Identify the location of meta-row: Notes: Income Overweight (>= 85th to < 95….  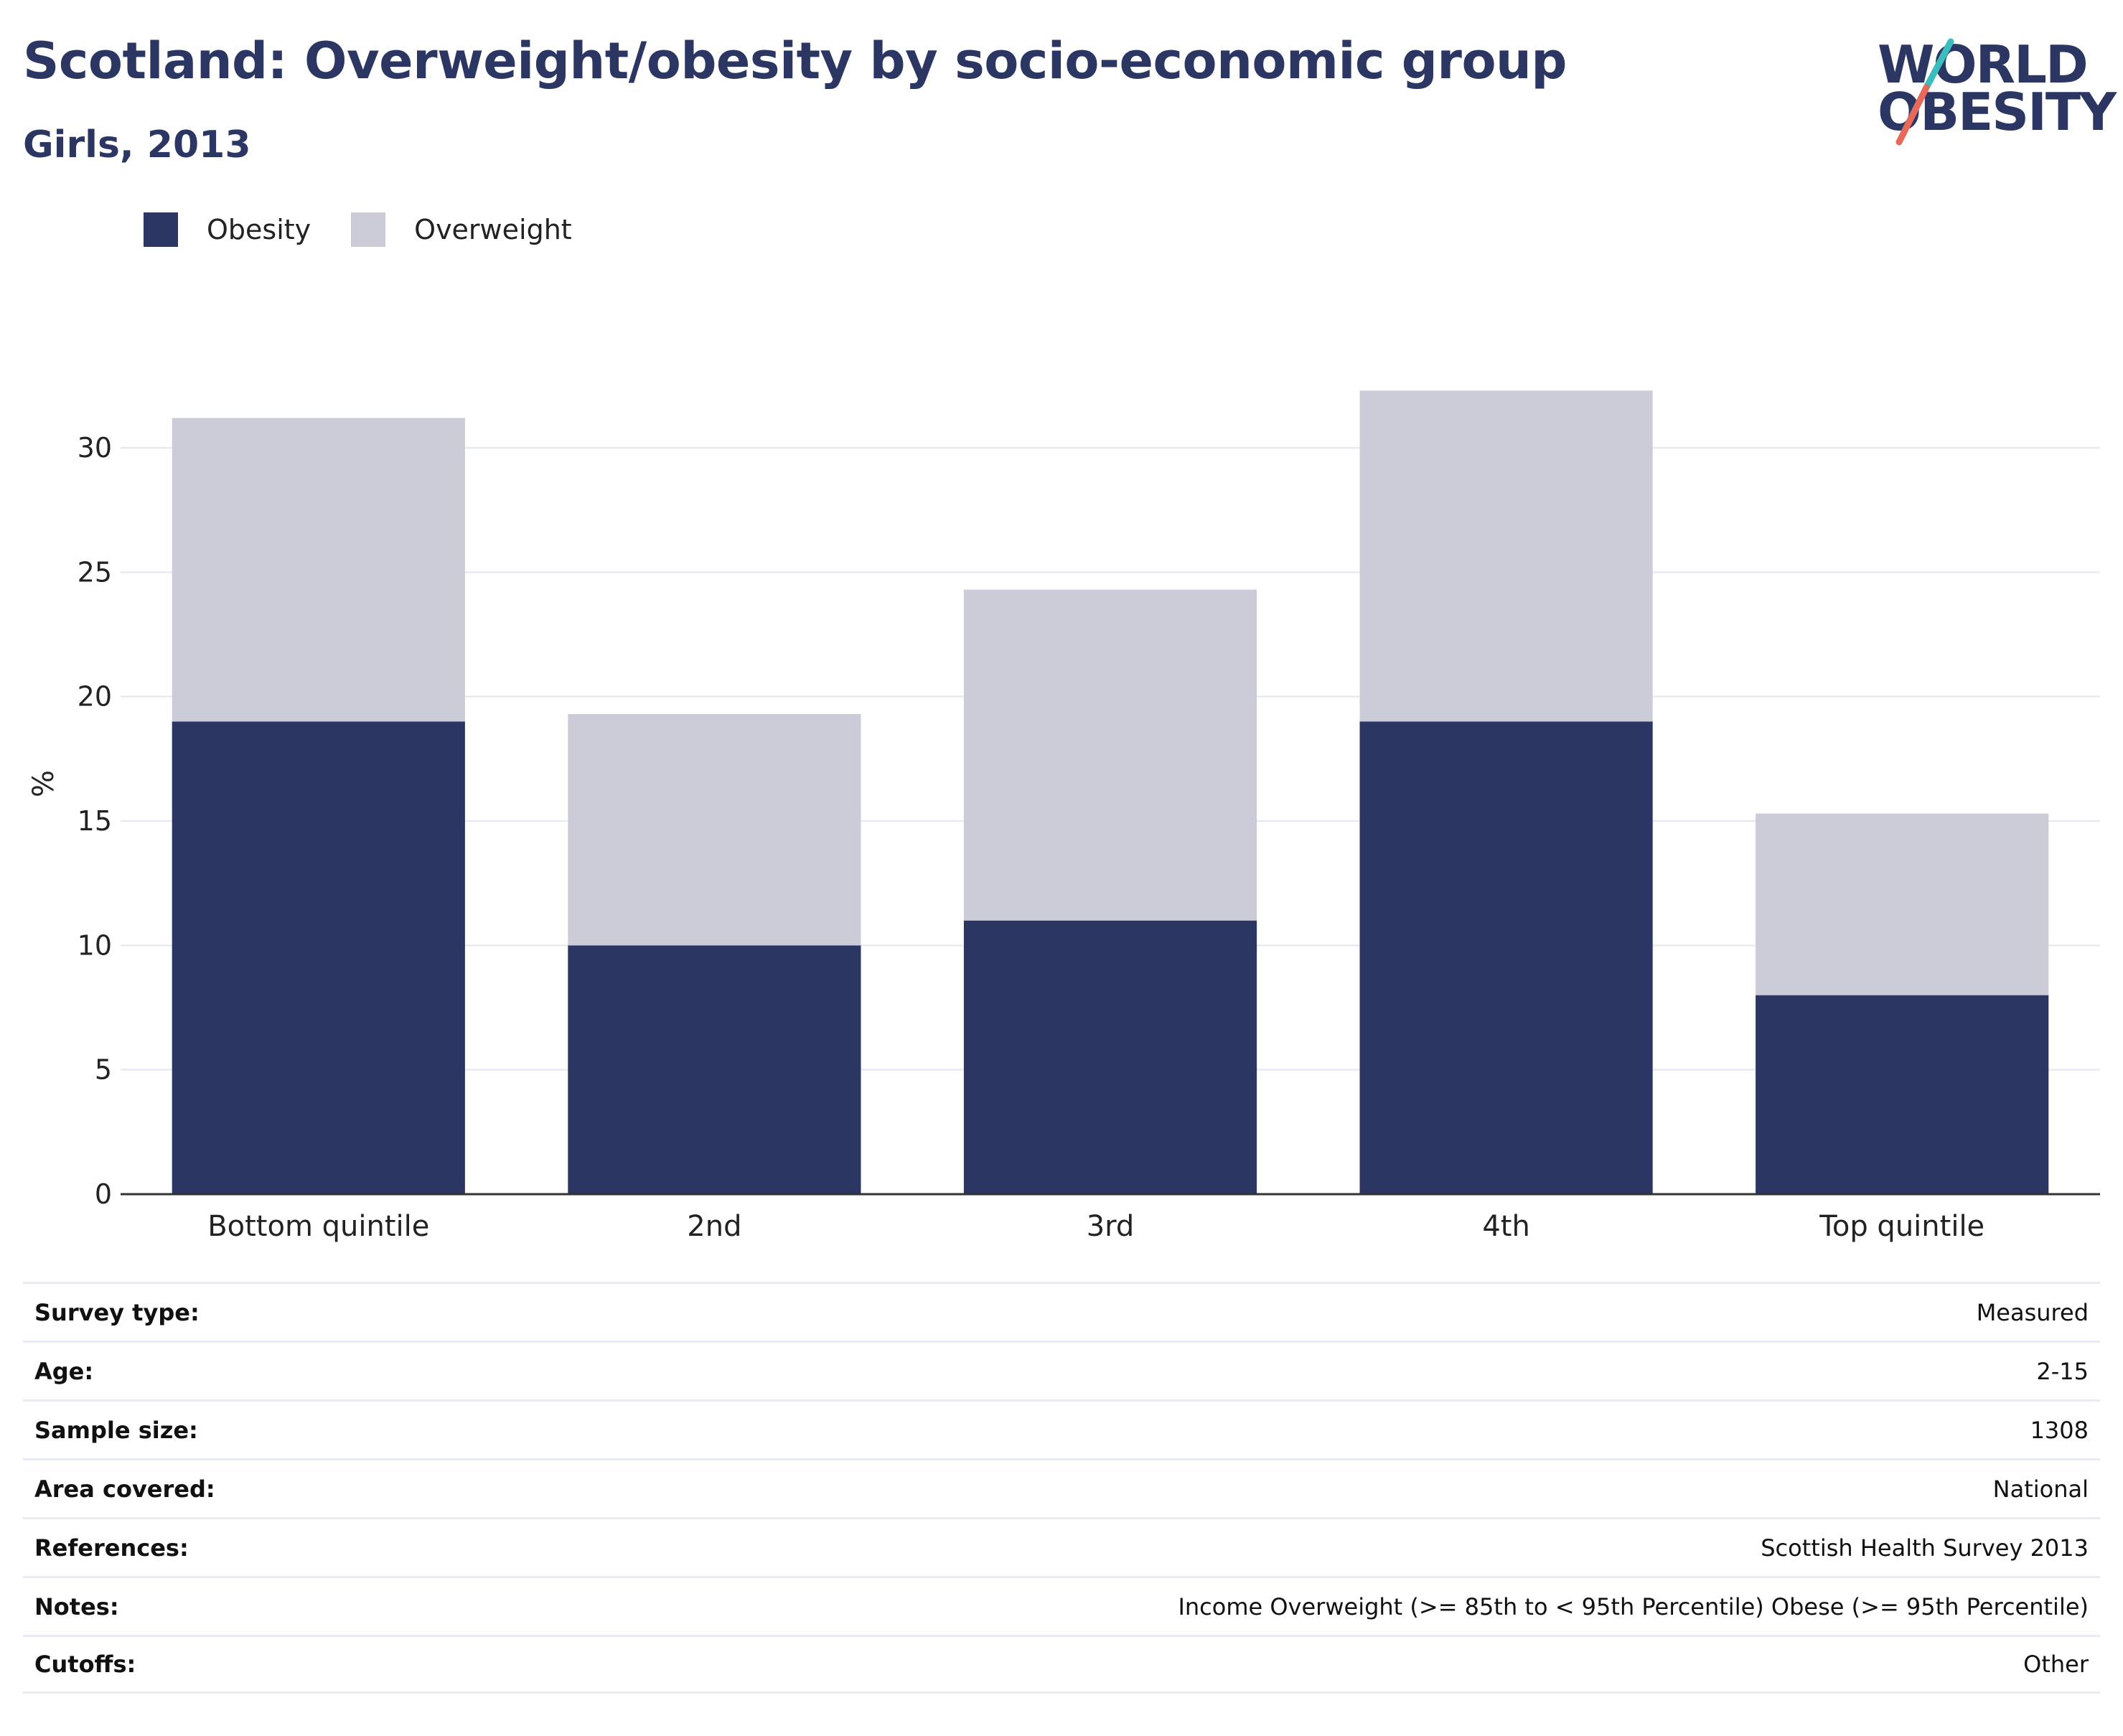
(1061, 1605).